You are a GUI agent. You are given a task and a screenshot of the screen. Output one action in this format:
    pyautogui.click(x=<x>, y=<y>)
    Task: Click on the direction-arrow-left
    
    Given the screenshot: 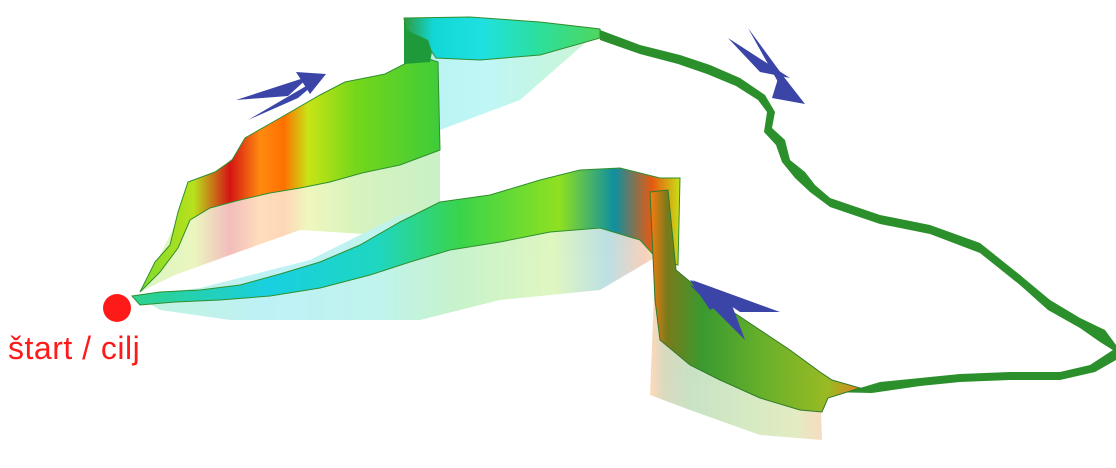 What is the action you would take?
    pyautogui.click(x=281, y=96)
    